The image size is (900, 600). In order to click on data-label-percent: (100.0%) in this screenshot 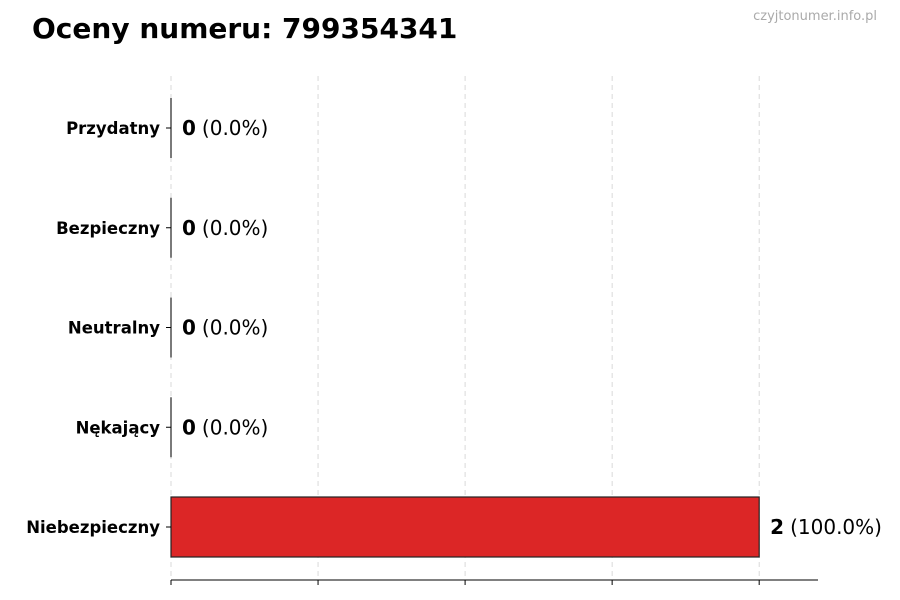, I will do `click(836, 527)`.